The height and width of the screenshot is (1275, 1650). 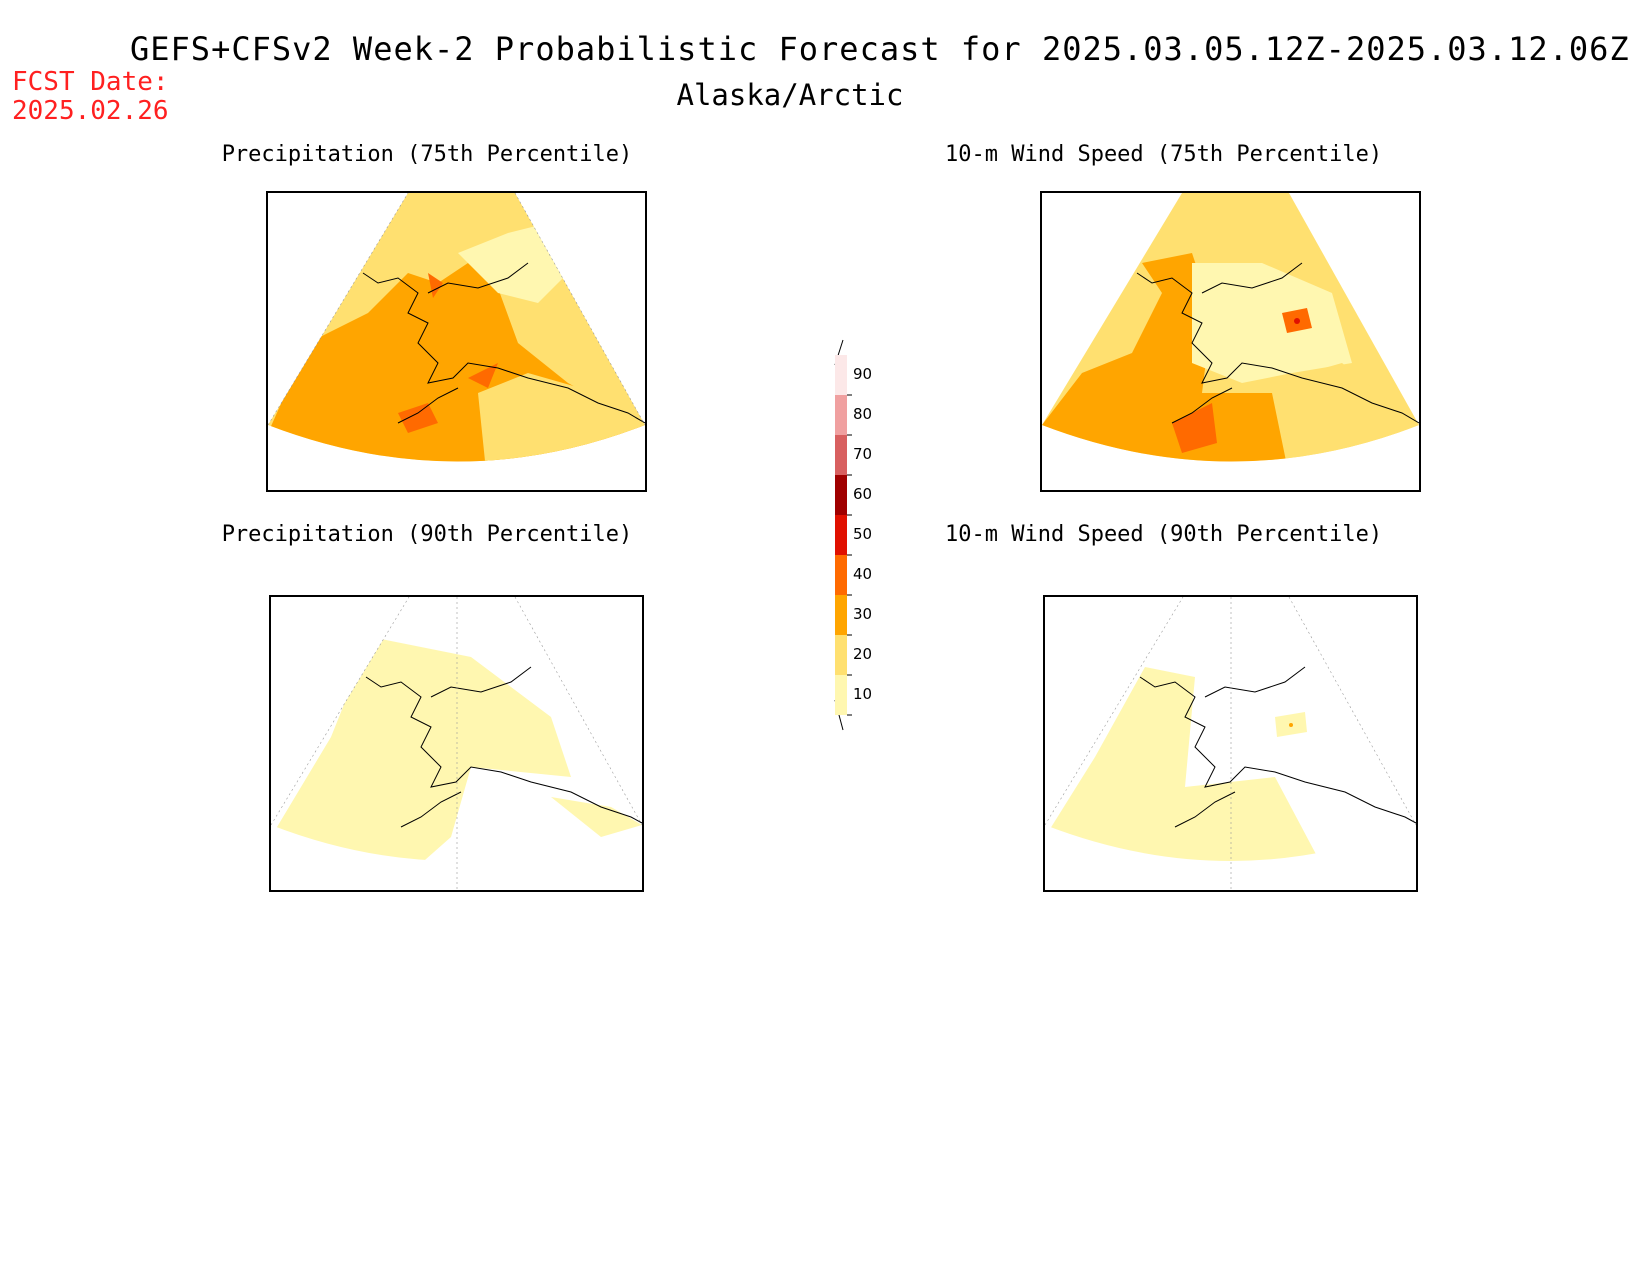 I want to click on colorbar, so click(x=843, y=535).